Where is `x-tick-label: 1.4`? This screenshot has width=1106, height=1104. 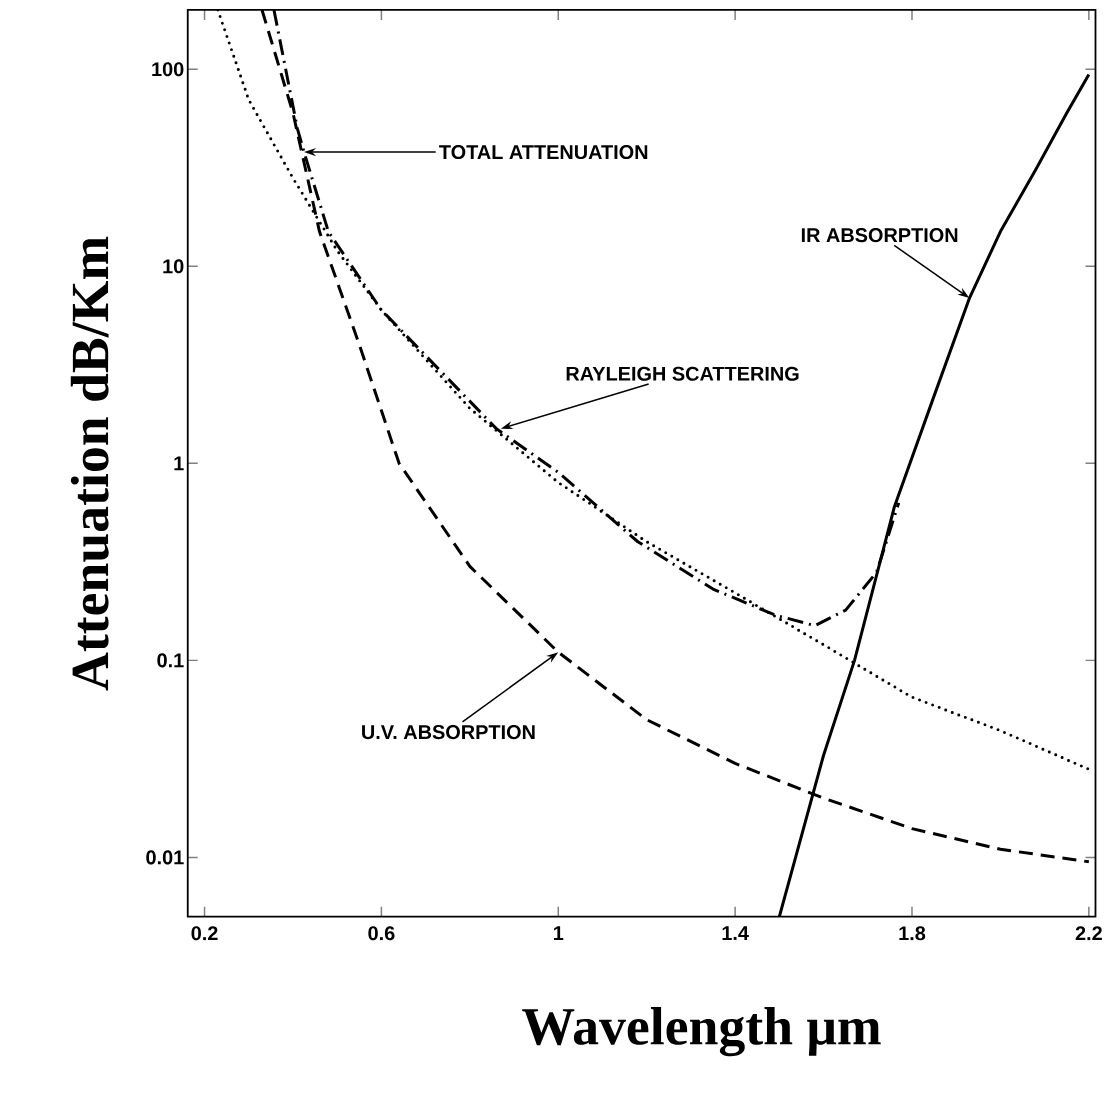
x-tick-label: 1.4 is located at coordinates (735, 933).